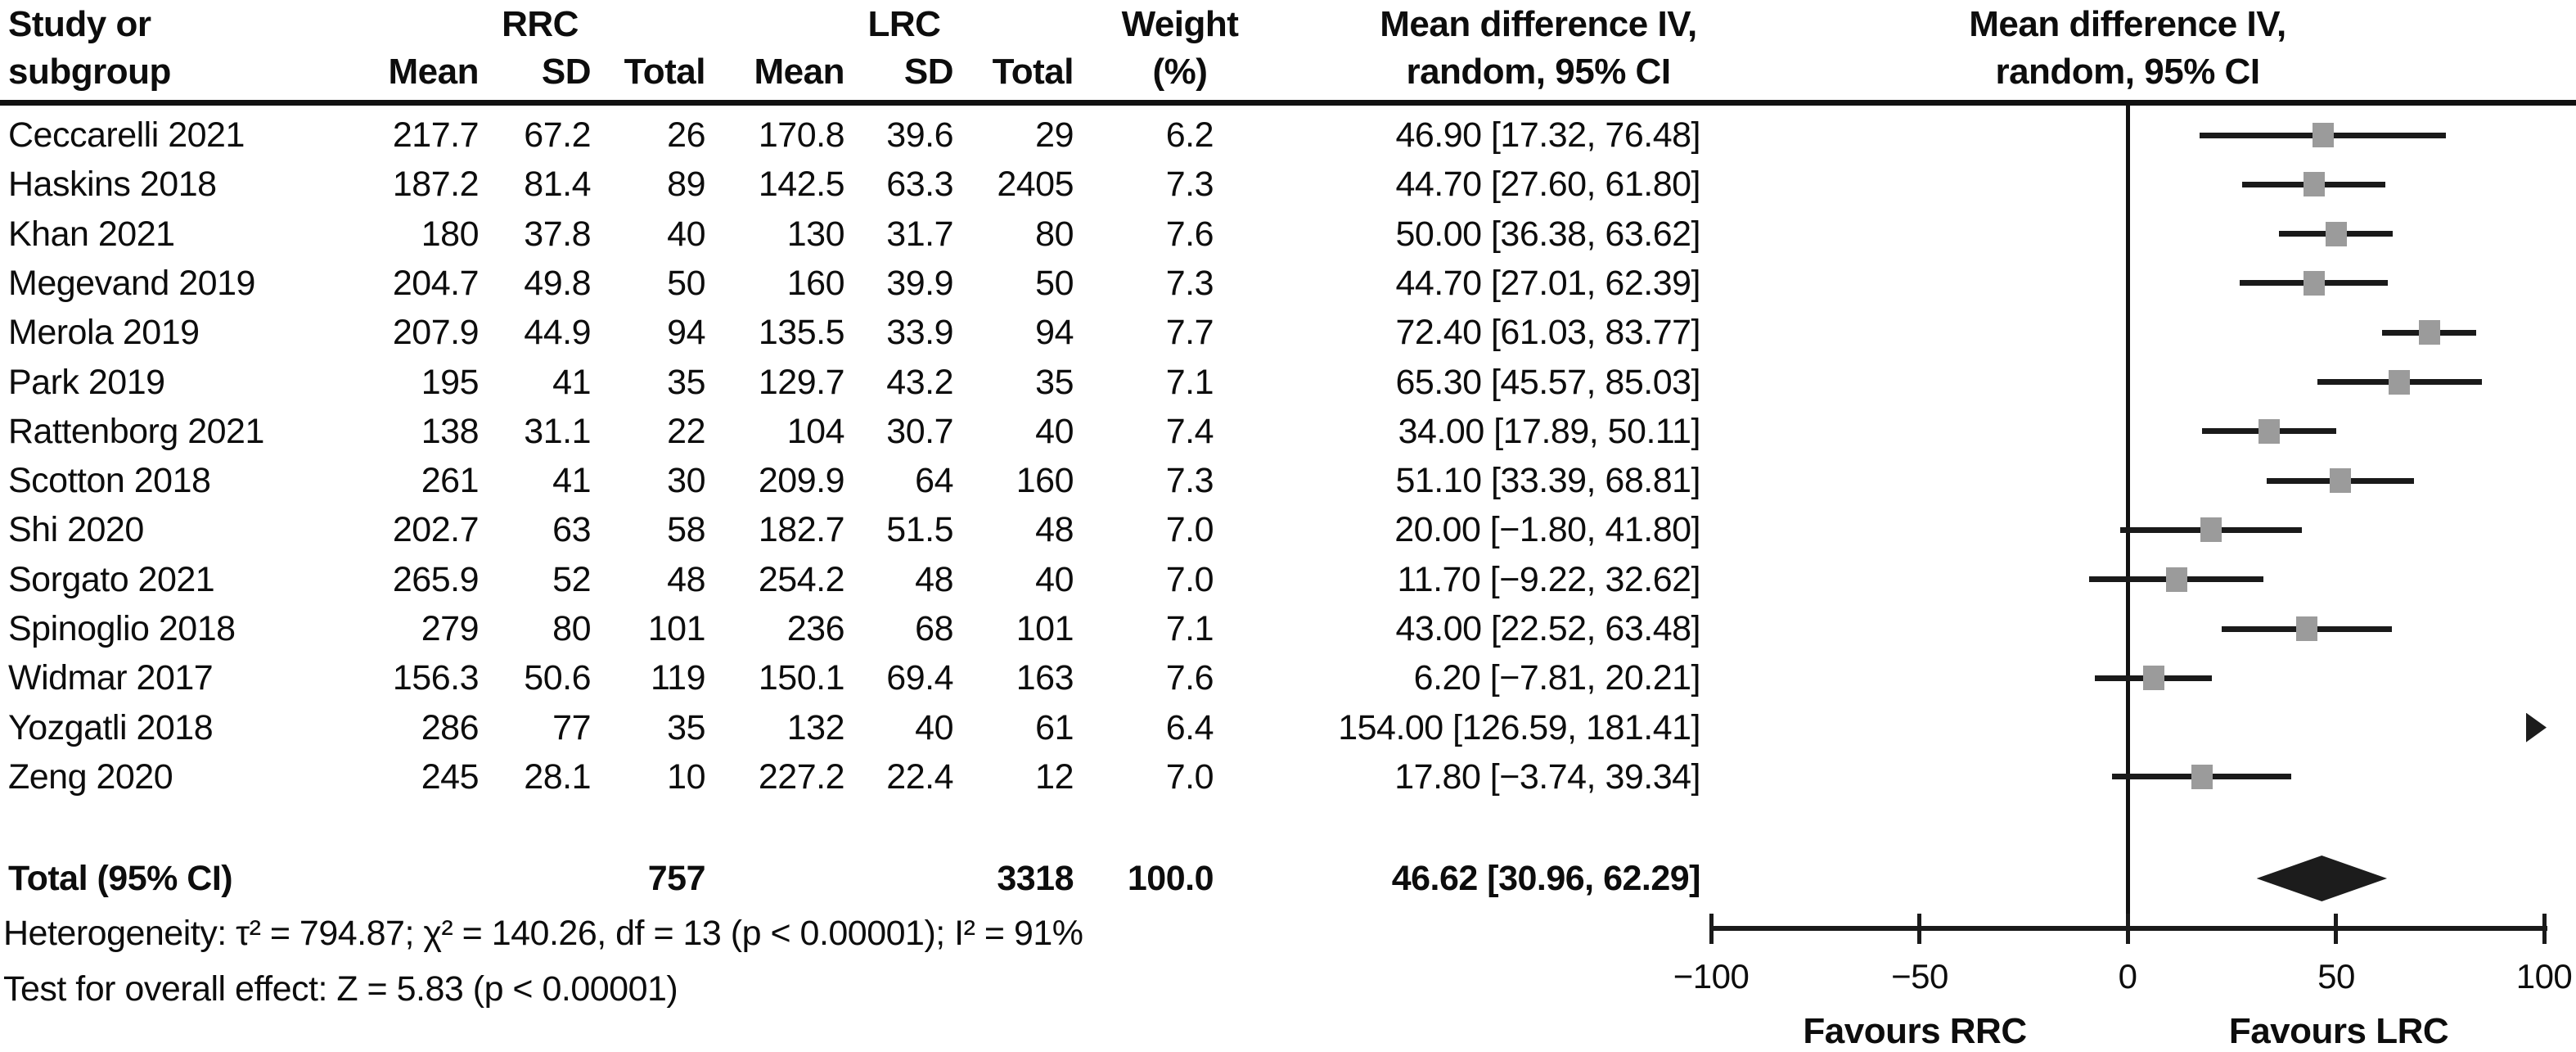 This screenshot has width=2576, height=1052. Describe the element at coordinates (1189, 727) in the screenshot. I see `weight-cell: 6.4` at that location.